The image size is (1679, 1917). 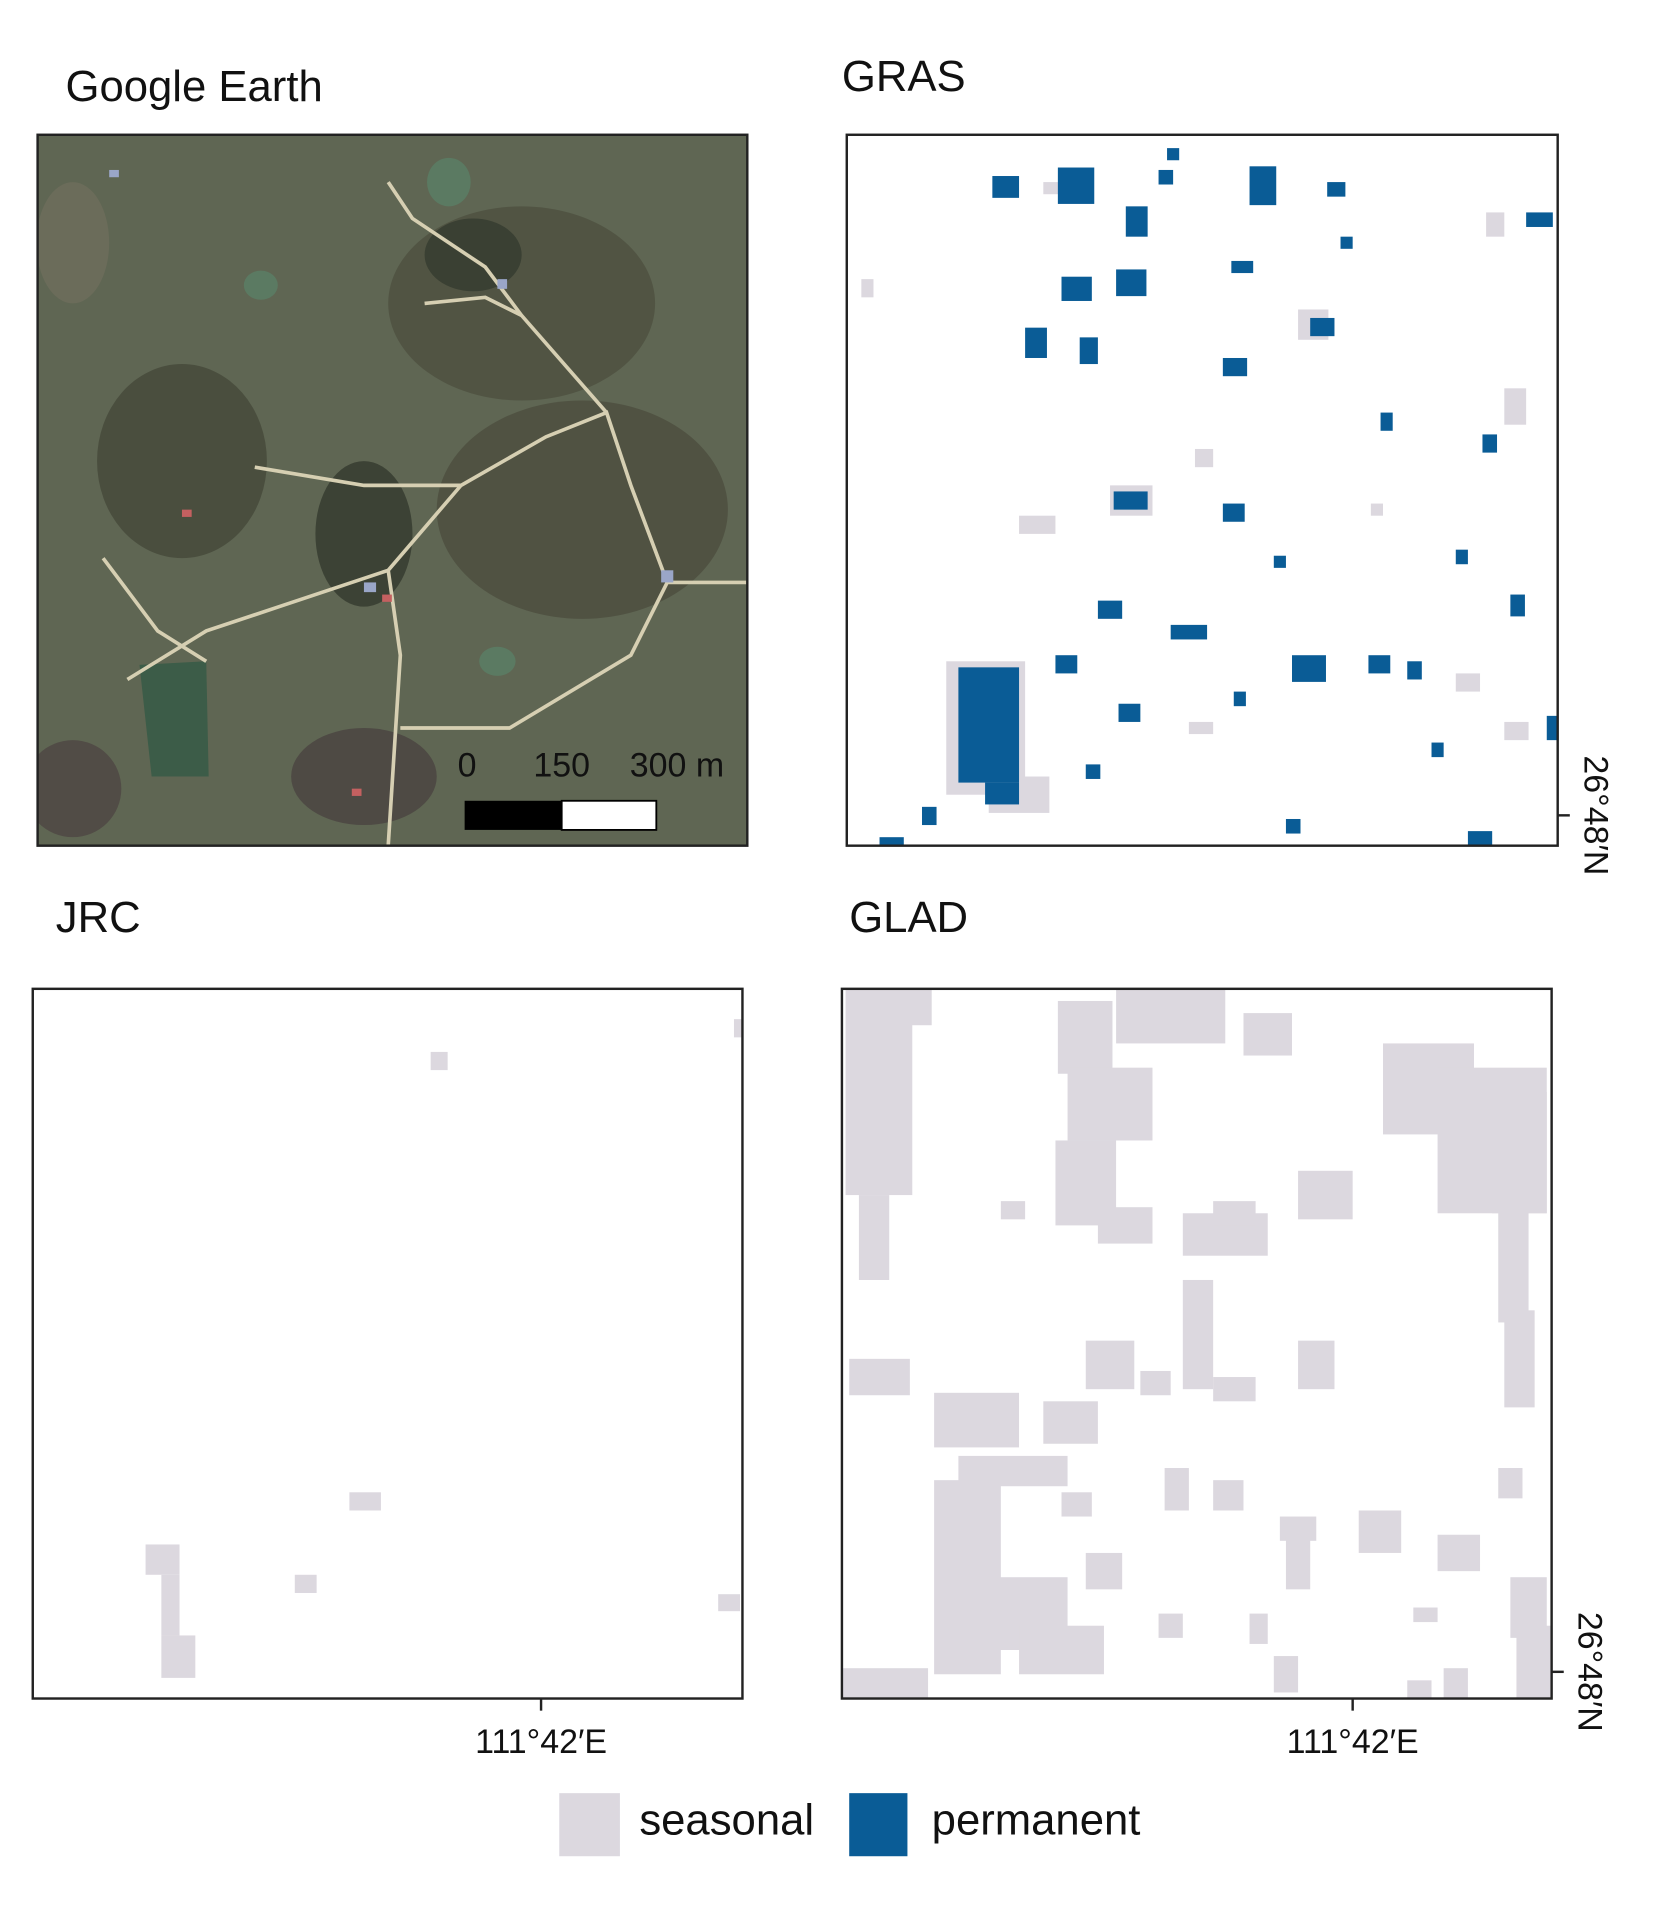 I want to click on panel-title: GLAD, so click(x=908, y=917).